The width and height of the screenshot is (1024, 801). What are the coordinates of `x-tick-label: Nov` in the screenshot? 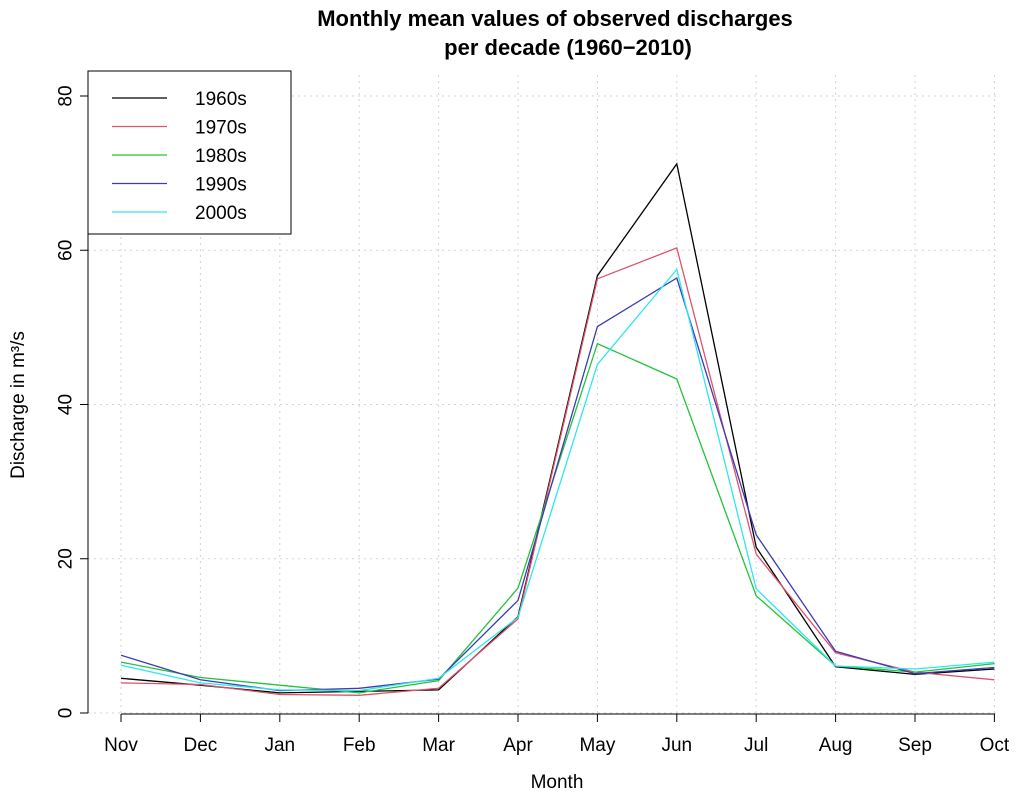 It's located at (121, 745).